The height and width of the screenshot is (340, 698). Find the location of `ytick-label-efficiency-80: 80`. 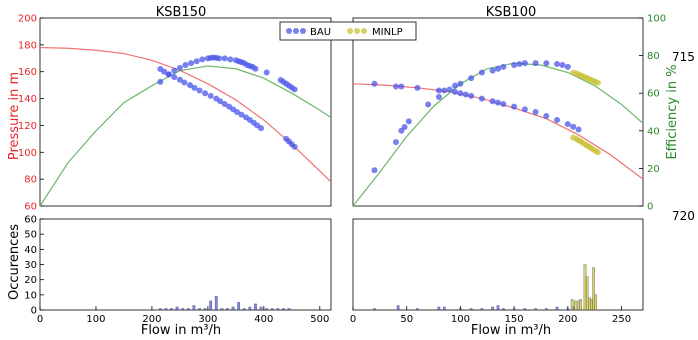

ytick-label-efficiency-80: 80 is located at coordinates (653, 56).